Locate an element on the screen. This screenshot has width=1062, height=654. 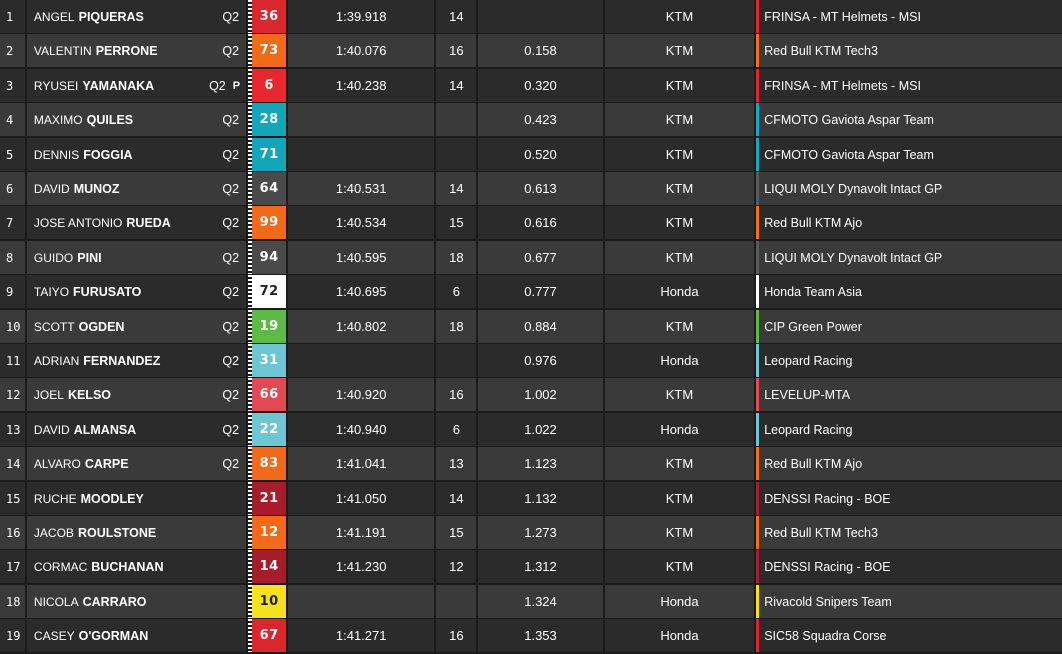
rider-number-cell: 10 is located at coordinates (267, 601).